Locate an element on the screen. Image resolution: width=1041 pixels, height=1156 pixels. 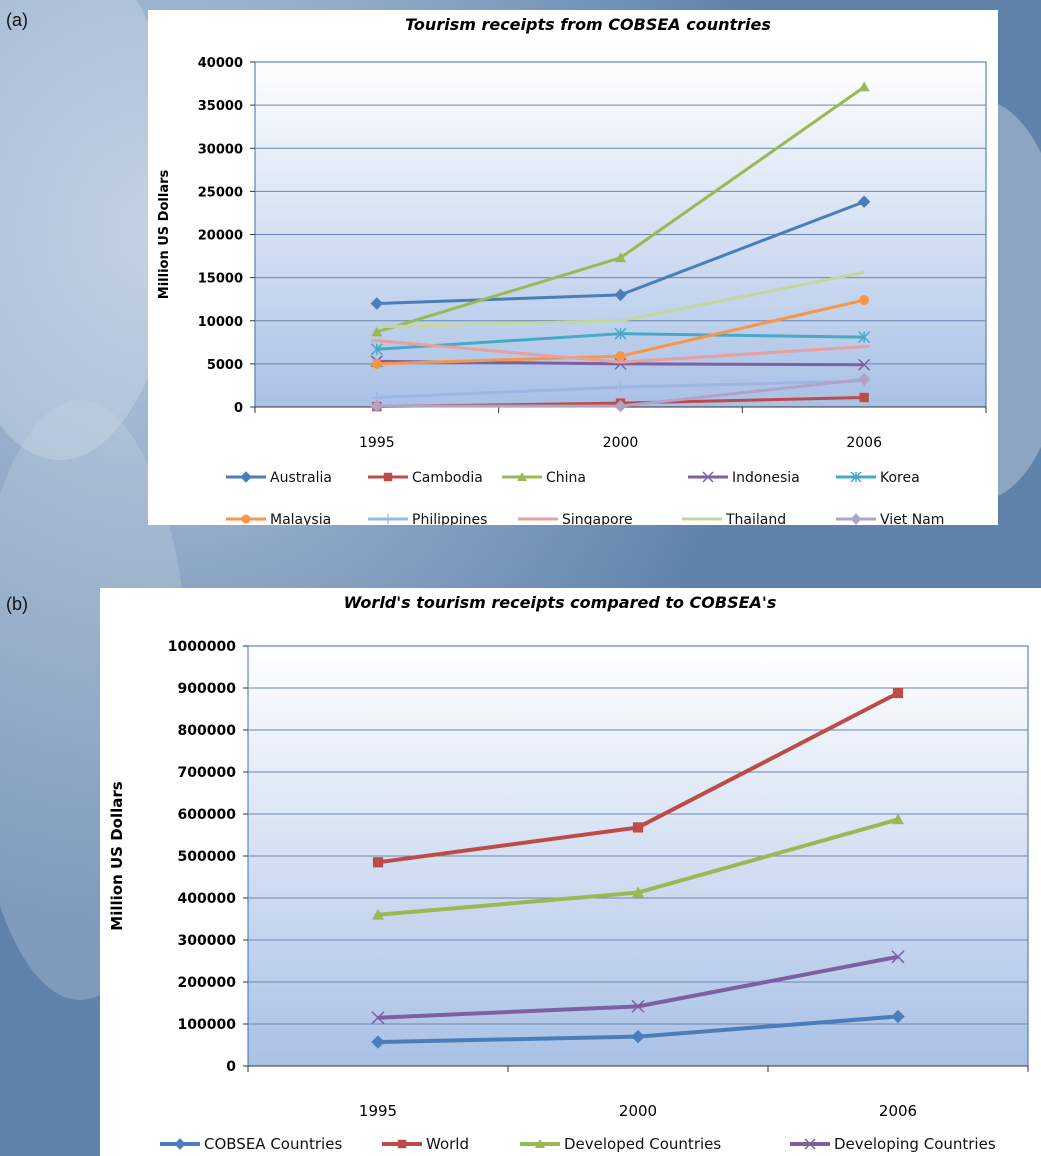
x-tick-label: 1995 is located at coordinates (378, 1111).